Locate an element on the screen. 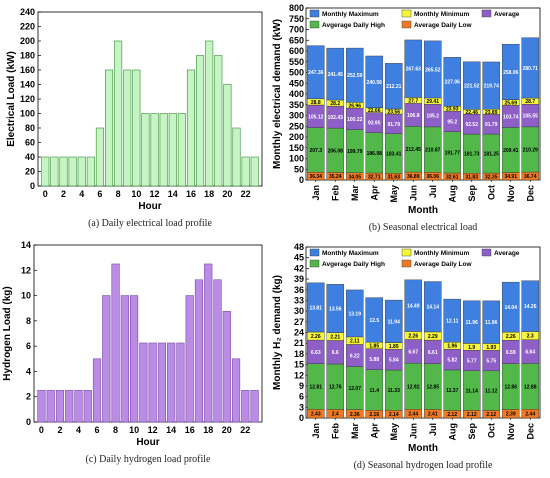 The height and width of the screenshot is (478, 550). data-label: 103.74 is located at coordinates (511, 117).